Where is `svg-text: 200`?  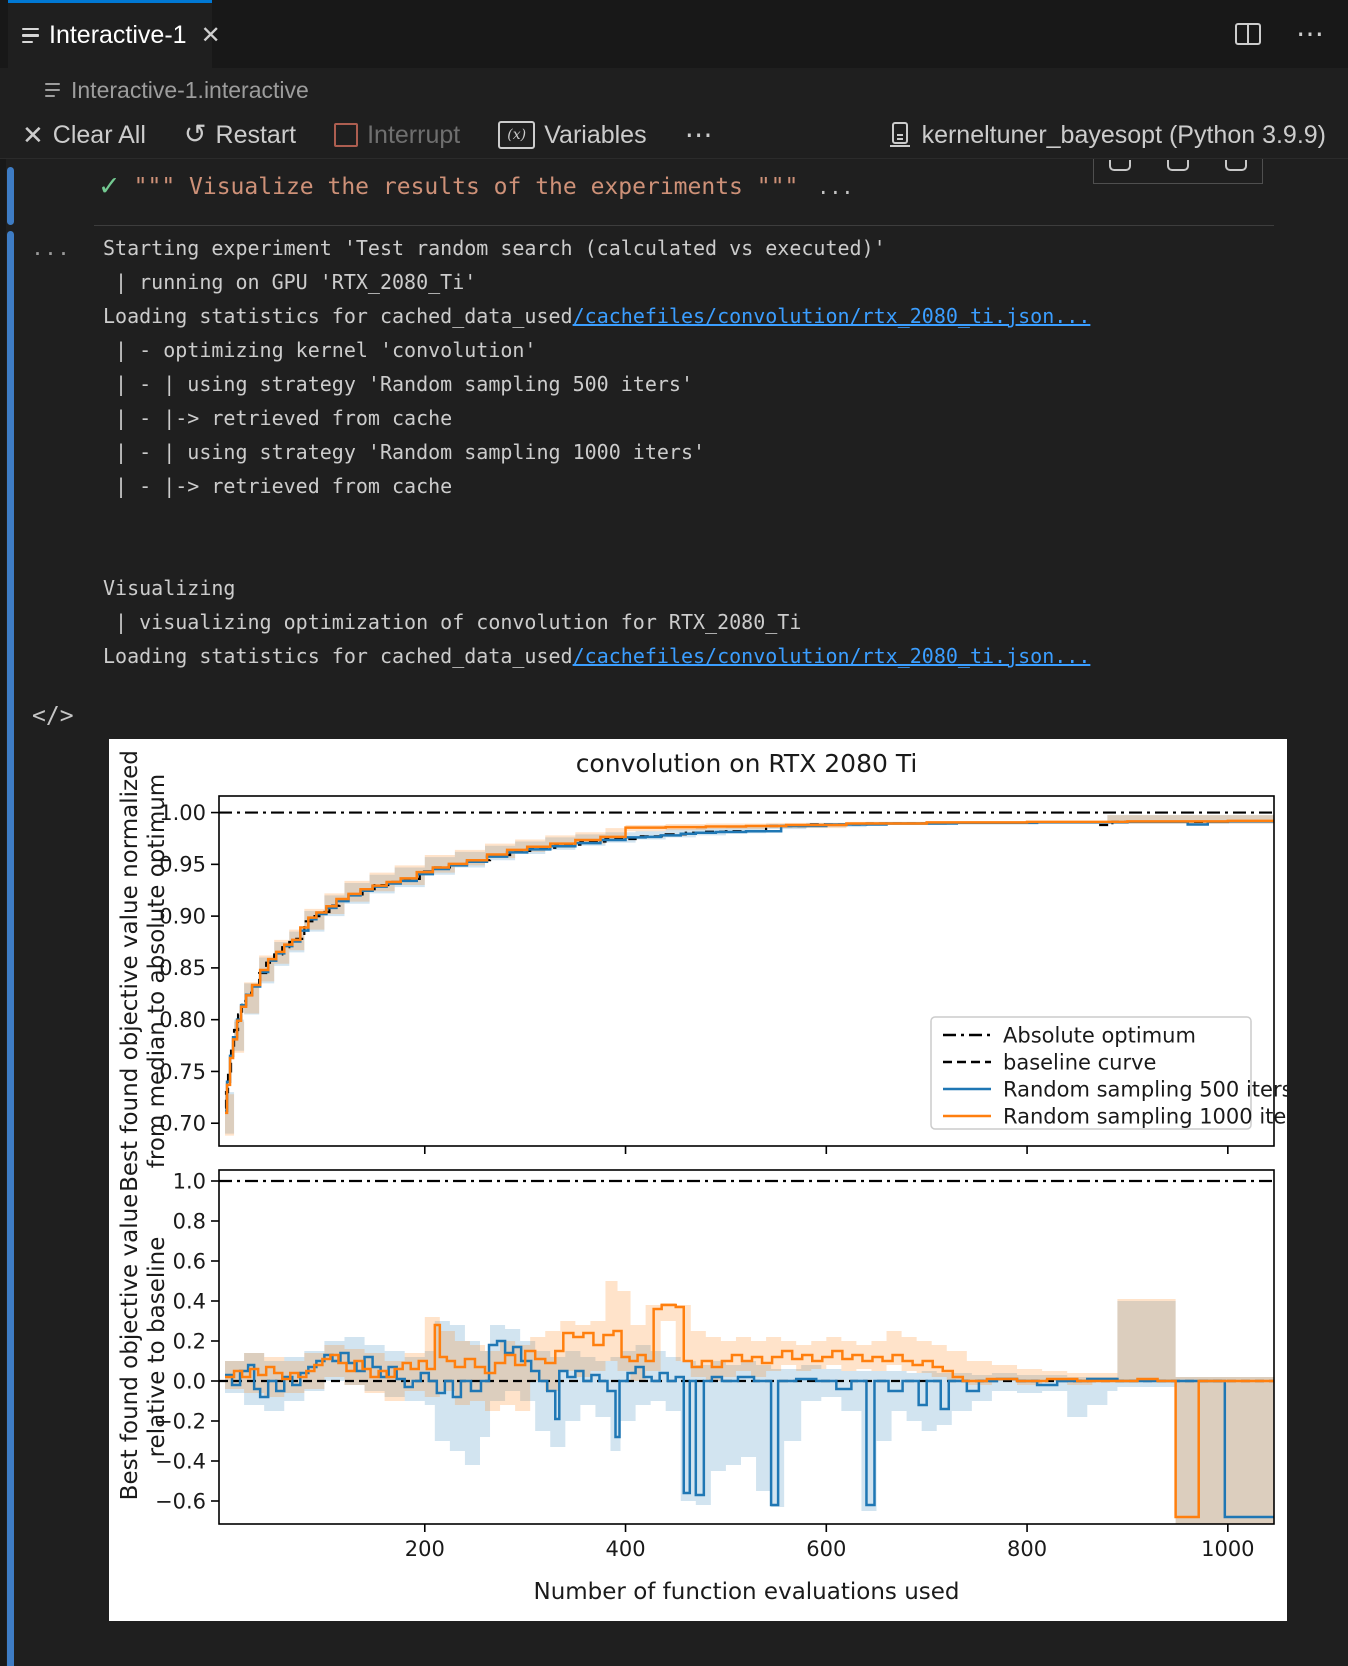
svg-text: 200 is located at coordinates (425, 1549).